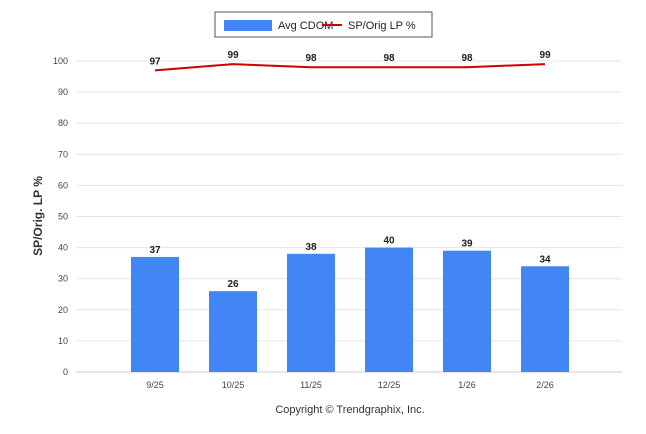 This screenshot has height=434, width=646. Describe the element at coordinates (63, 341) in the screenshot. I see `y-tick-label: 10` at that location.